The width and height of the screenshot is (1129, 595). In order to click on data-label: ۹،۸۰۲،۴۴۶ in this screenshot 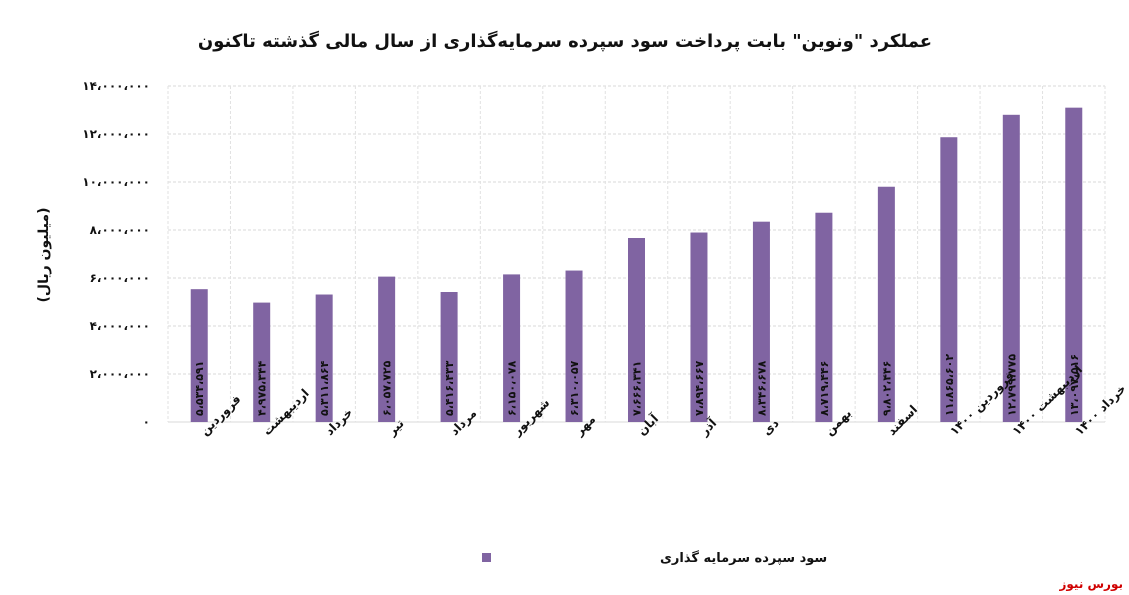, I will do `click(886, 388)`.